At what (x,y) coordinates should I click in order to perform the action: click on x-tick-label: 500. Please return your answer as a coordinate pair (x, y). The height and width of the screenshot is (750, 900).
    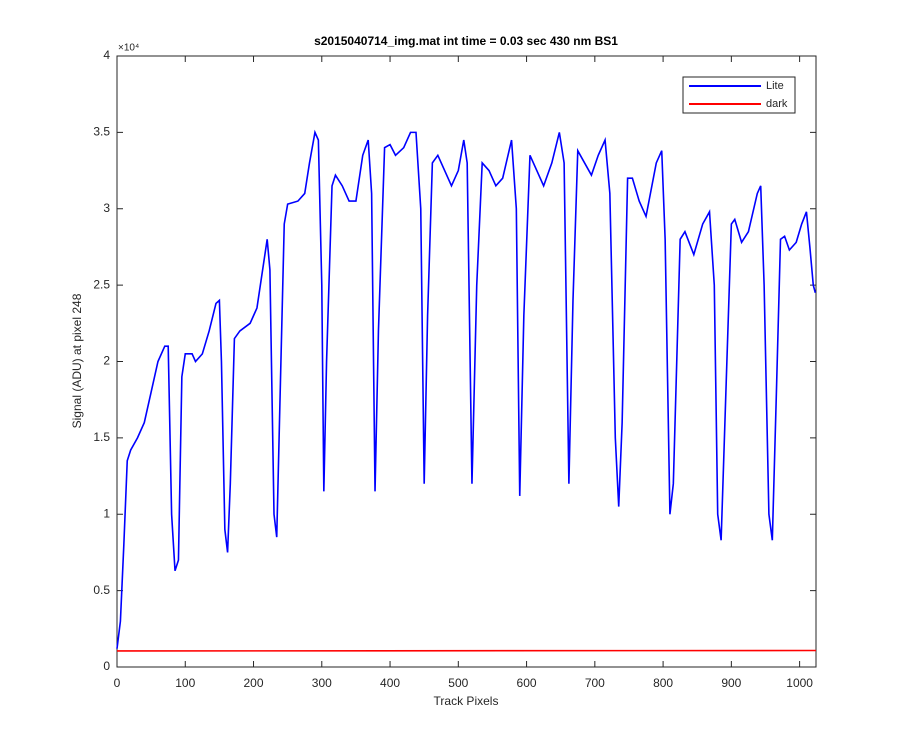
    Looking at the image, I should click on (458, 683).